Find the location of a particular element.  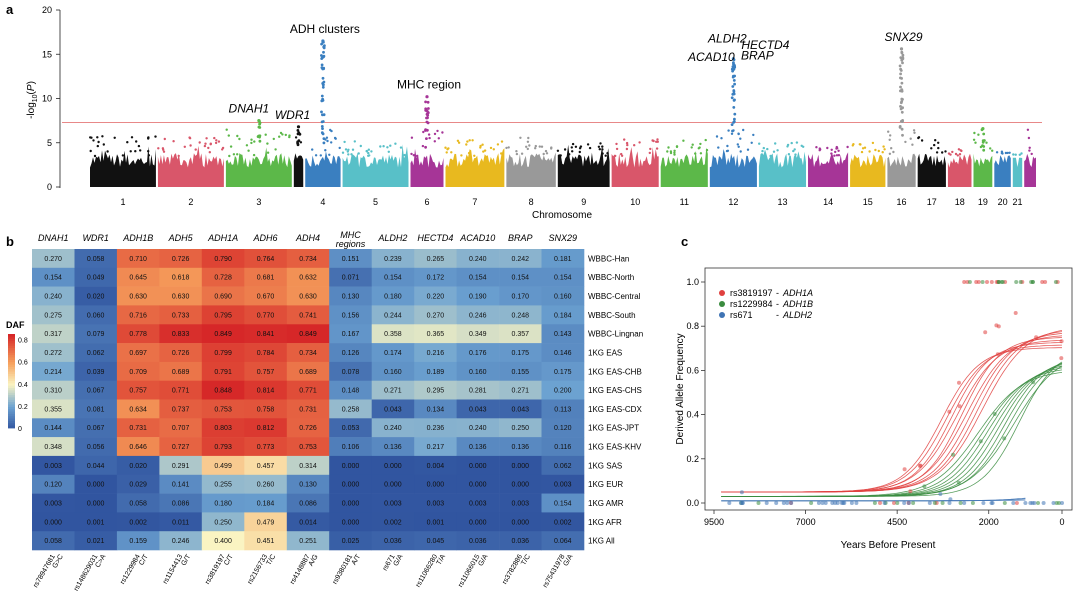

legend-tick-label: 0.6 is located at coordinates (23, 363).